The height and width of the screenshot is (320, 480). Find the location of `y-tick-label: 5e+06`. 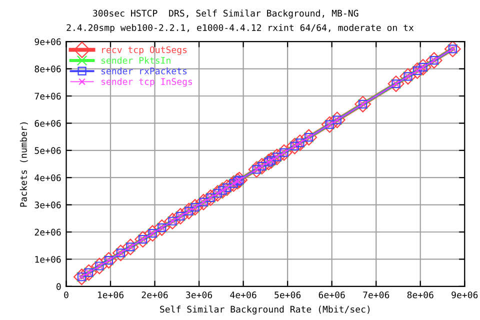

y-tick-label: 5e+06 is located at coordinates (47, 150).